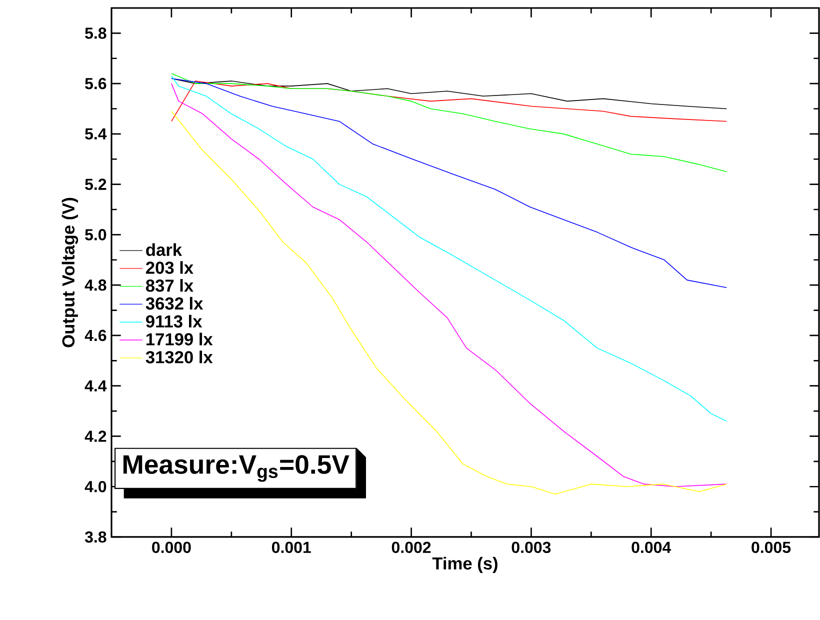 The image size is (820, 620). What do you see at coordinates (411, 548) in the screenshot?
I see `x-tick-label: 0.002` at bounding box center [411, 548].